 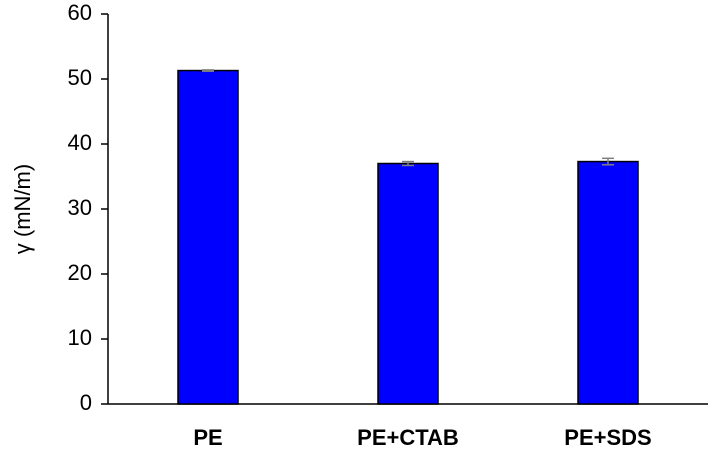 I want to click on y-tick-label: 10, so click(x=80, y=337).